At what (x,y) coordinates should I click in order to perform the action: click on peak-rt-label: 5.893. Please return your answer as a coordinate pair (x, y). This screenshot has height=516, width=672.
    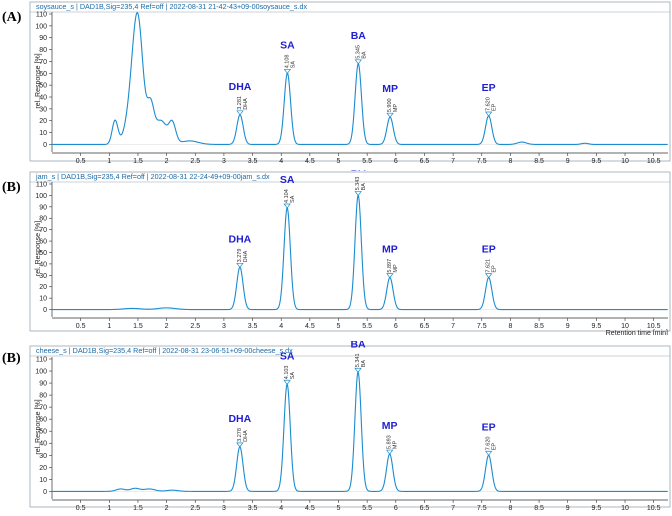
    Looking at the image, I should click on (390, 442).